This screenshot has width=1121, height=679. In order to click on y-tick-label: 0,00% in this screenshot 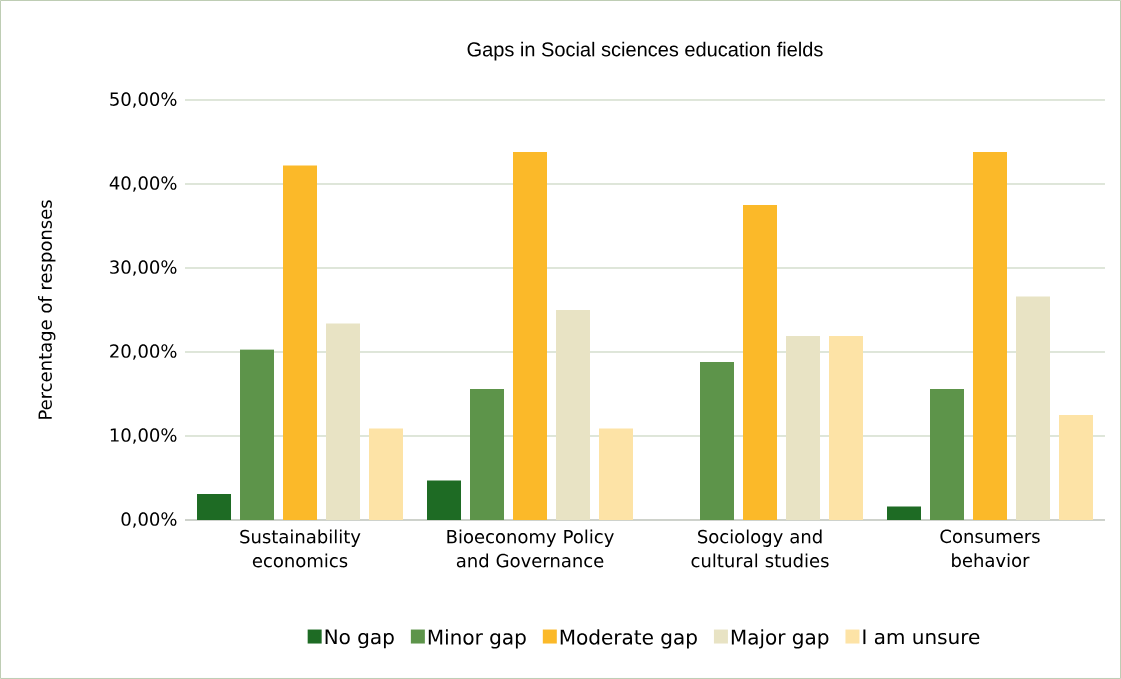, I will do `click(149, 520)`.